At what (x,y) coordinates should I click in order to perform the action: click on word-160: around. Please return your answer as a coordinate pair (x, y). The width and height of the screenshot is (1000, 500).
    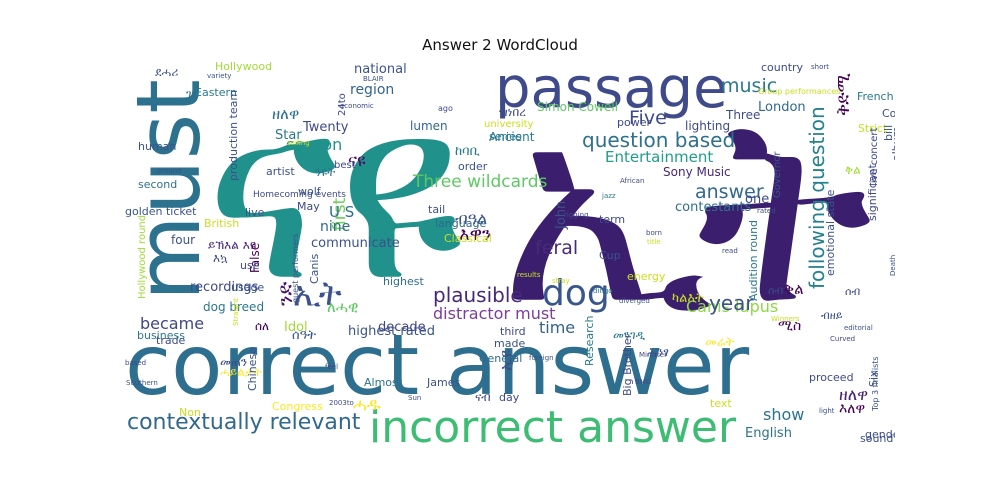
    Looking at the image, I should click on (169, 171).